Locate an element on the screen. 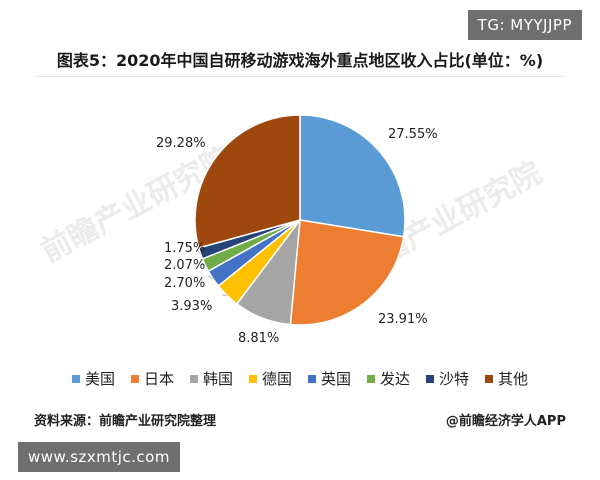 Image resolution: width=600 pixels, height=480 pixels. slice-label-3: 8.81% is located at coordinates (258, 338).